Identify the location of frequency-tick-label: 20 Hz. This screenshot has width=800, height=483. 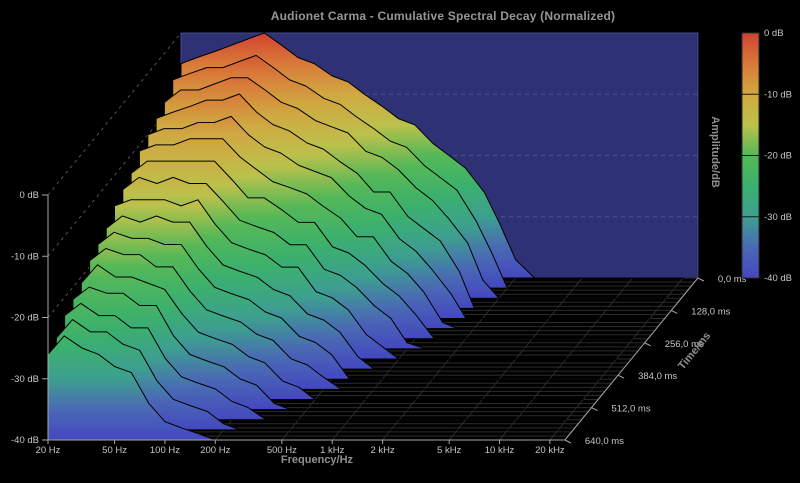
(48, 450).